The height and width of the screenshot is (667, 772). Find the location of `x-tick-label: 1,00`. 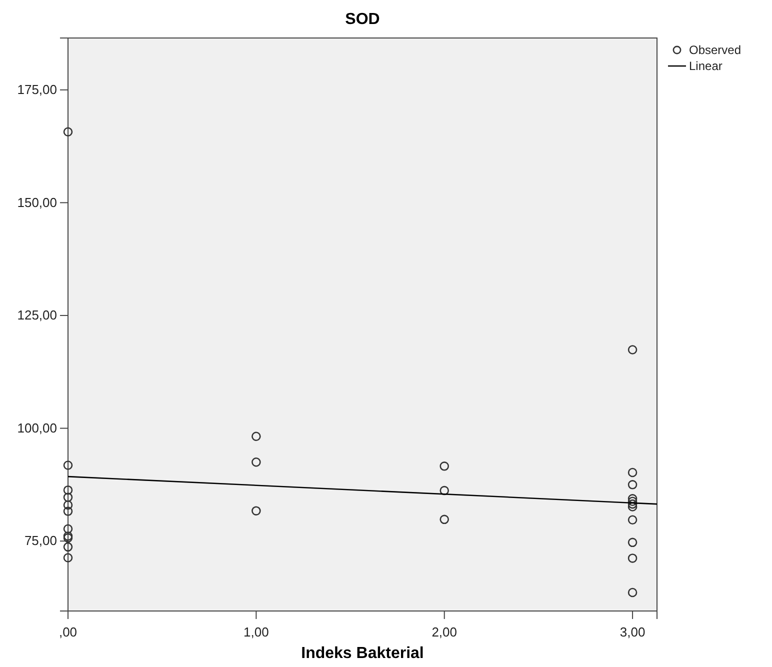

x-tick-label: 1,00 is located at coordinates (256, 632).